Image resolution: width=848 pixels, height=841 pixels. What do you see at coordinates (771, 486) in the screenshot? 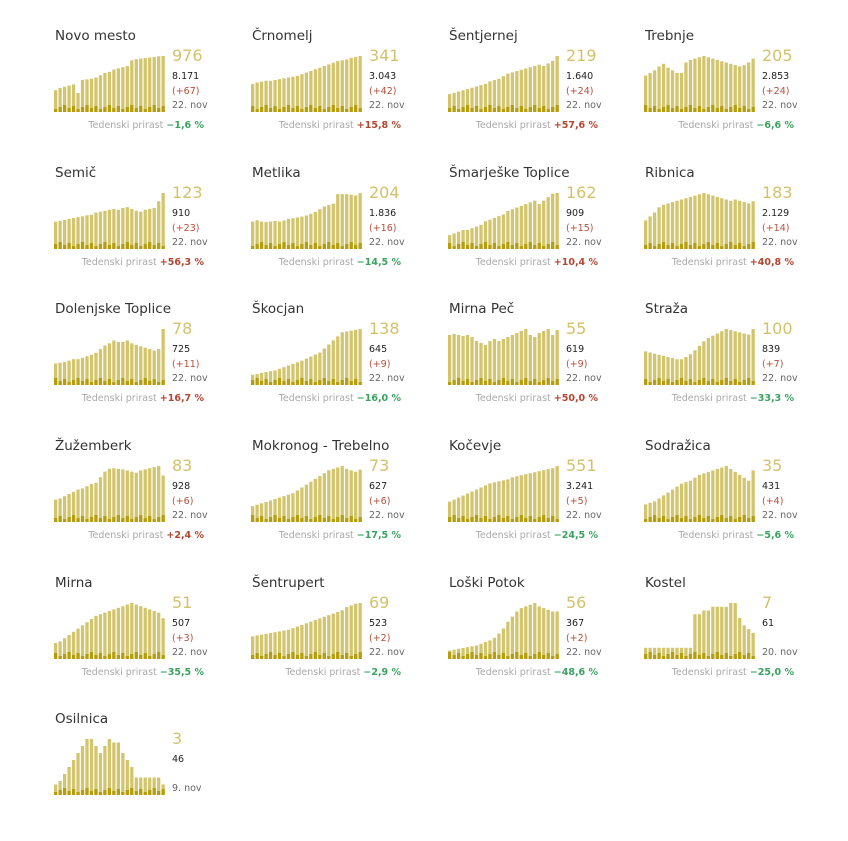
I see `total-value: 431` at bounding box center [771, 486].